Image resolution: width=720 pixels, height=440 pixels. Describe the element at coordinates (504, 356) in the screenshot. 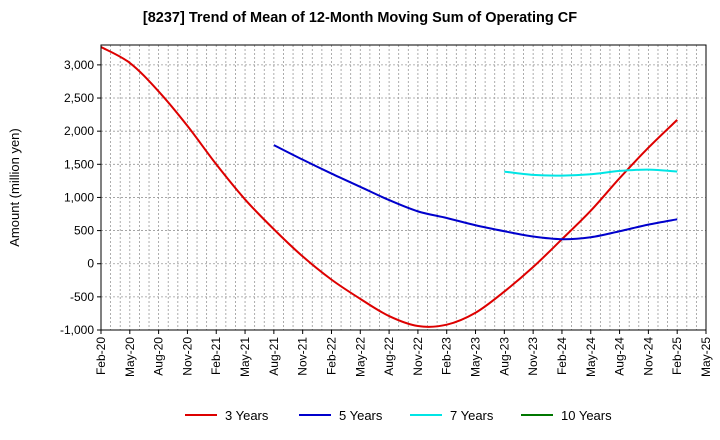

I see `x-tick-label: Aug-23` at that location.